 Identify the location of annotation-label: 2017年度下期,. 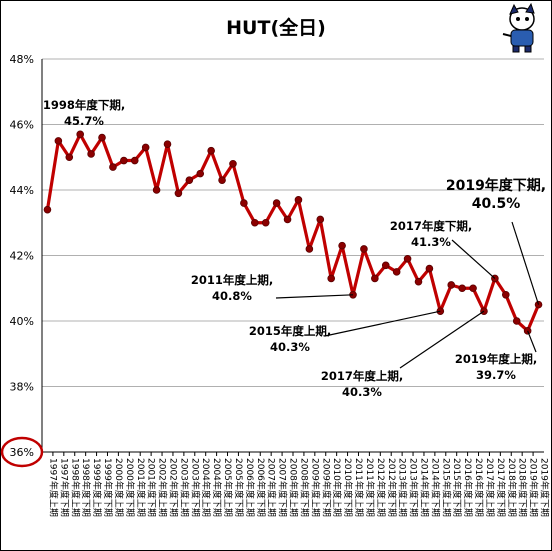
(431, 226).